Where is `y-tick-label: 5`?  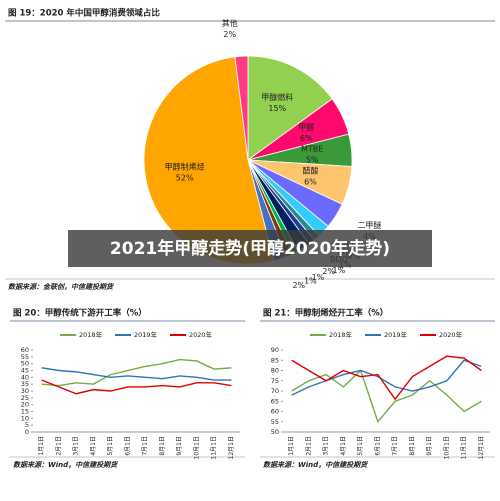
y-tick-label: 5 is located at coordinates (27, 425).